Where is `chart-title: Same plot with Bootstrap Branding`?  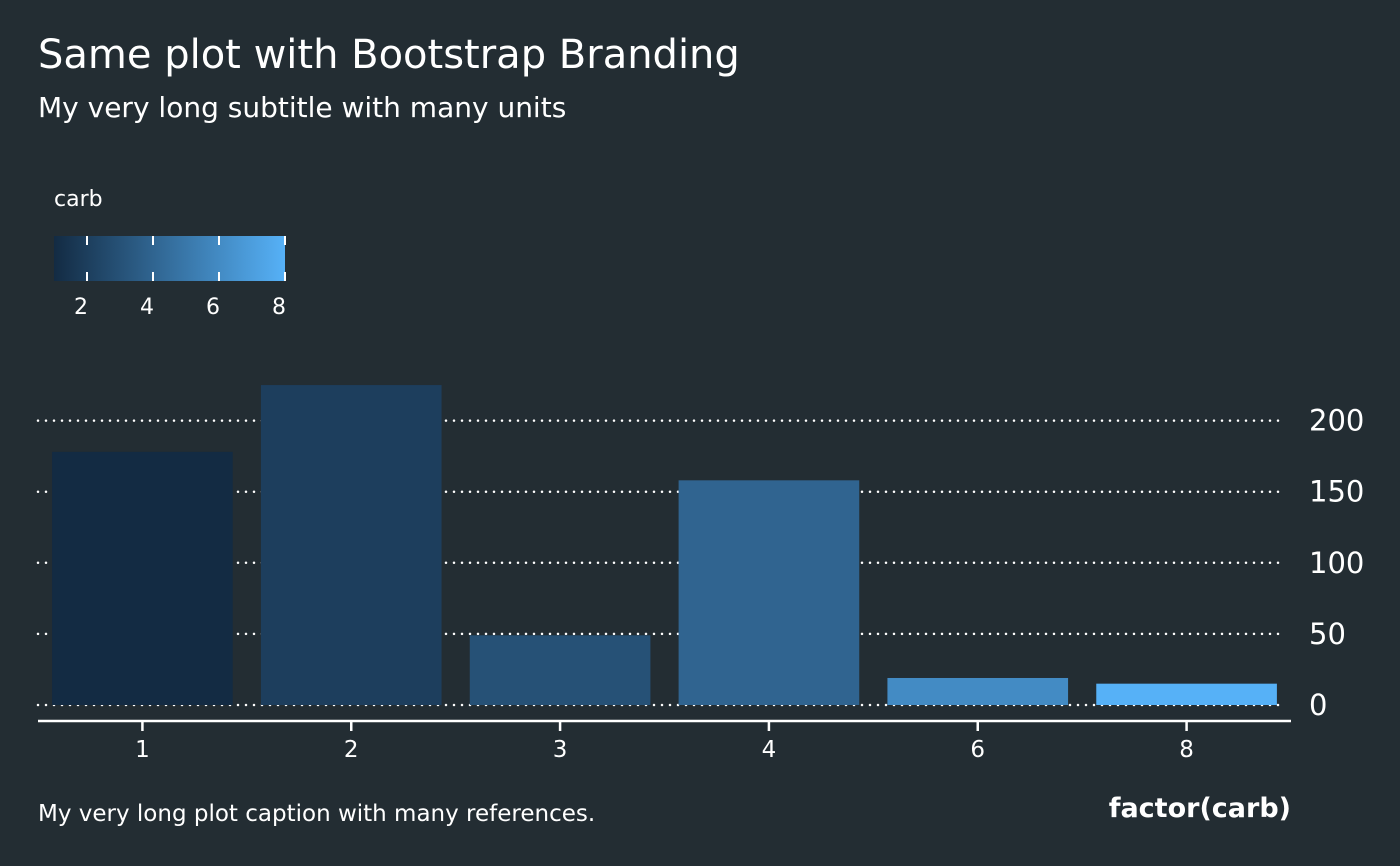
chart-title: Same plot with Bootstrap Branding is located at coordinates (389, 55).